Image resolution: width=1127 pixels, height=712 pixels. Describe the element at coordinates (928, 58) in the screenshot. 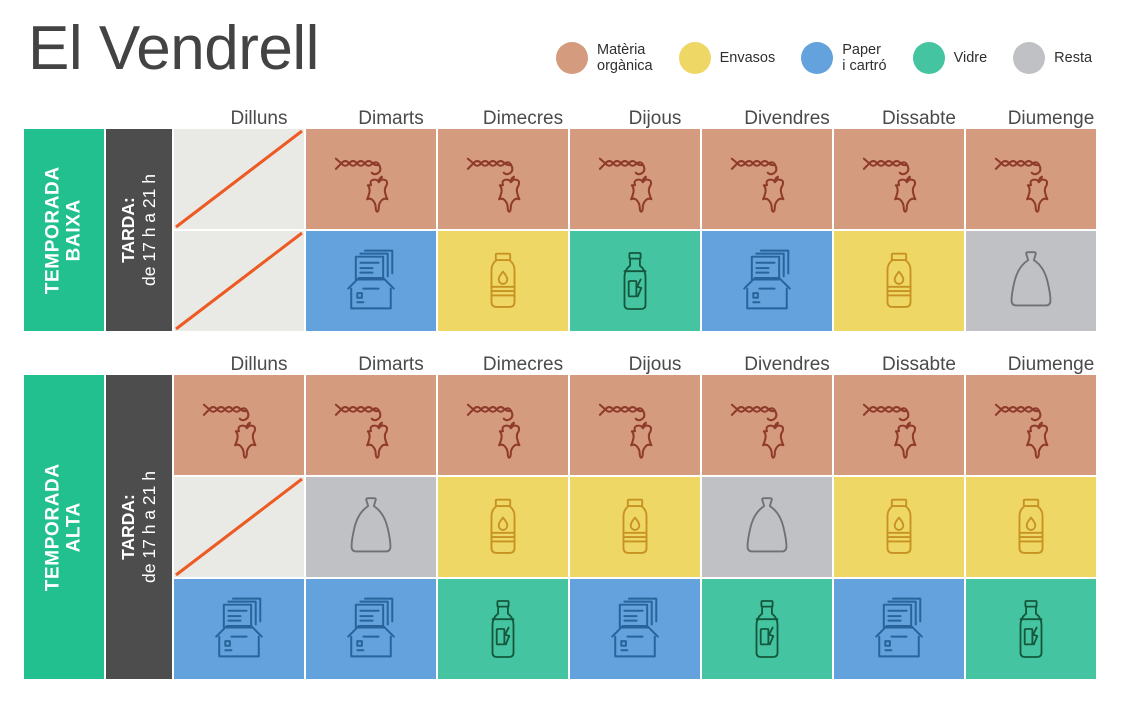

I see `legend-swatch-vidre` at that location.